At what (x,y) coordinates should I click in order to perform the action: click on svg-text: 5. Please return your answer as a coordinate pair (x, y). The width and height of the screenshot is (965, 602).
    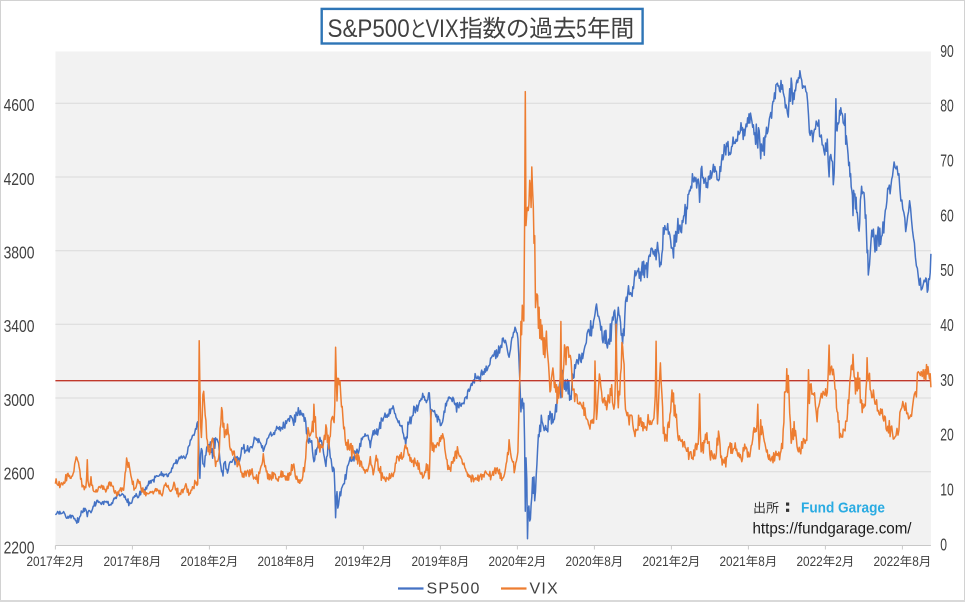
    Looking at the image, I should click on (581, 29).